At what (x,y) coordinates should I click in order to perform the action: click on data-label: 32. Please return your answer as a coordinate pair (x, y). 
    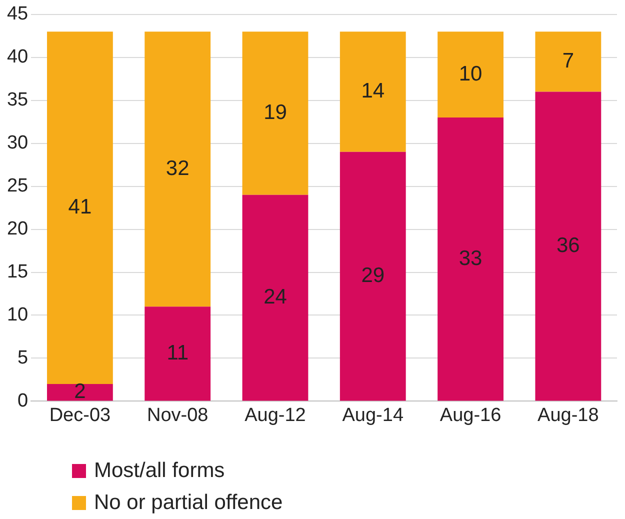
    Looking at the image, I should click on (178, 168).